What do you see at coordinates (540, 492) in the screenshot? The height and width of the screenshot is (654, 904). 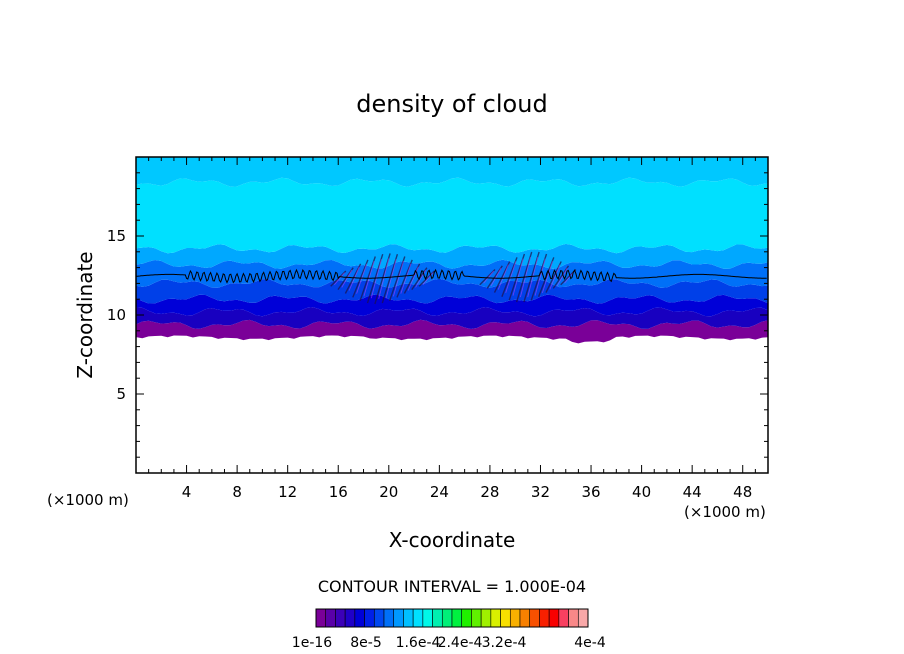 I see `x-tick-label: 32` at bounding box center [540, 492].